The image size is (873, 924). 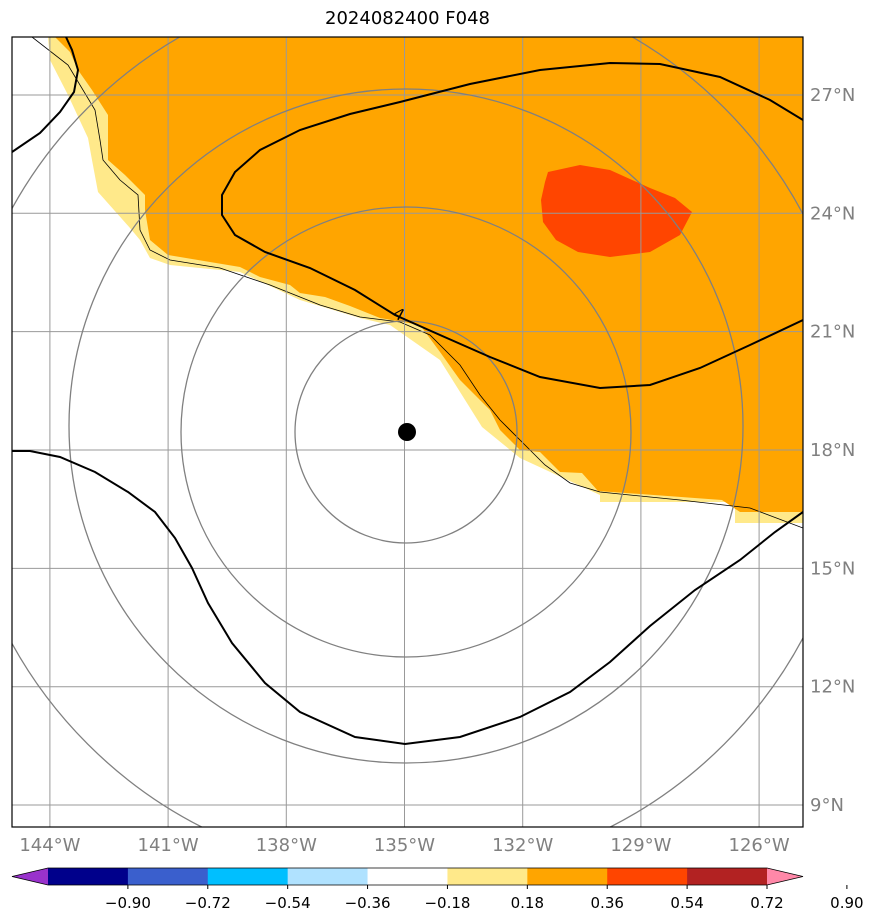 What do you see at coordinates (686, 903) in the screenshot?
I see `colorbar-tick-label: 0.54` at bounding box center [686, 903].